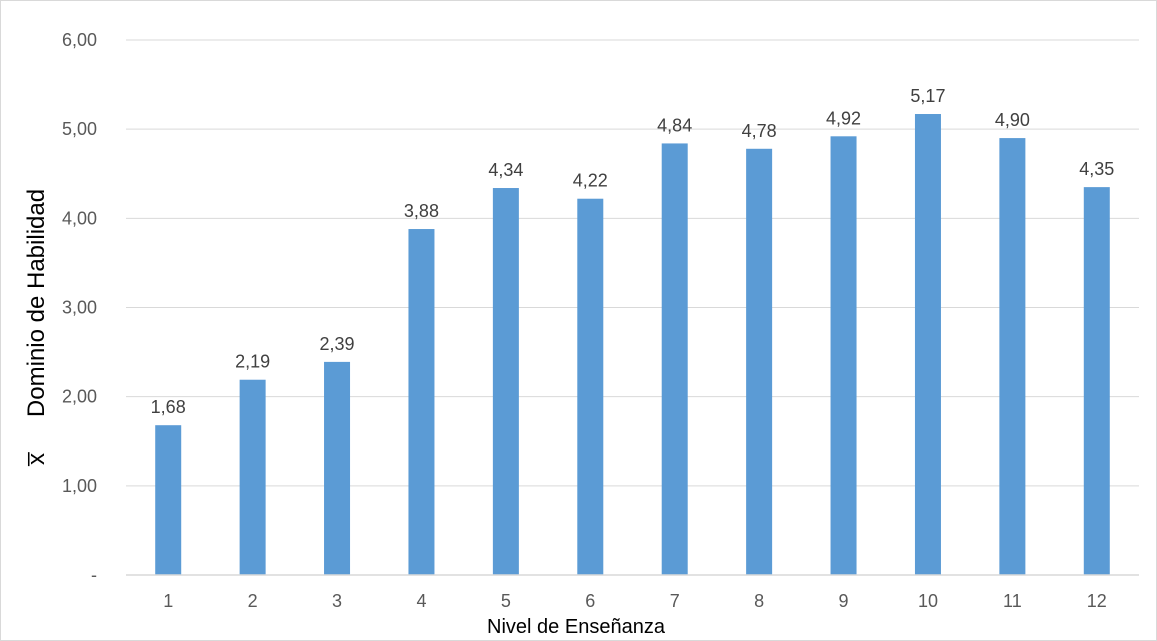 This screenshot has width=1157, height=641. I want to click on x-tick-label: 5, so click(506, 601).